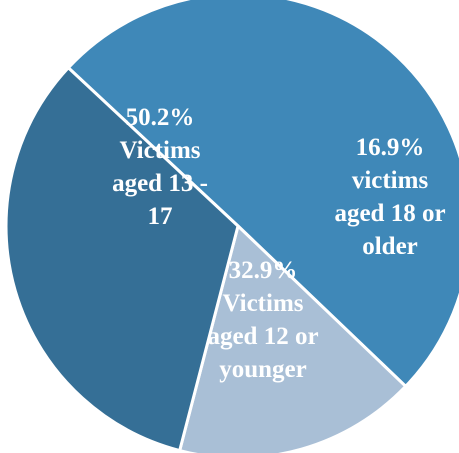 Image resolution: width=459 pixels, height=453 pixels. I want to click on pie-slice-label-line: 16.9%, so click(390, 147).